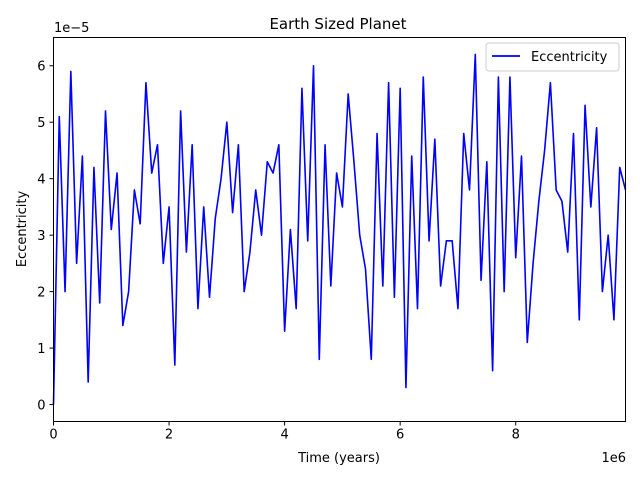 The width and height of the screenshot is (640, 480). Describe the element at coordinates (41, 67) in the screenshot. I see `y-tick-label: 6` at that location.